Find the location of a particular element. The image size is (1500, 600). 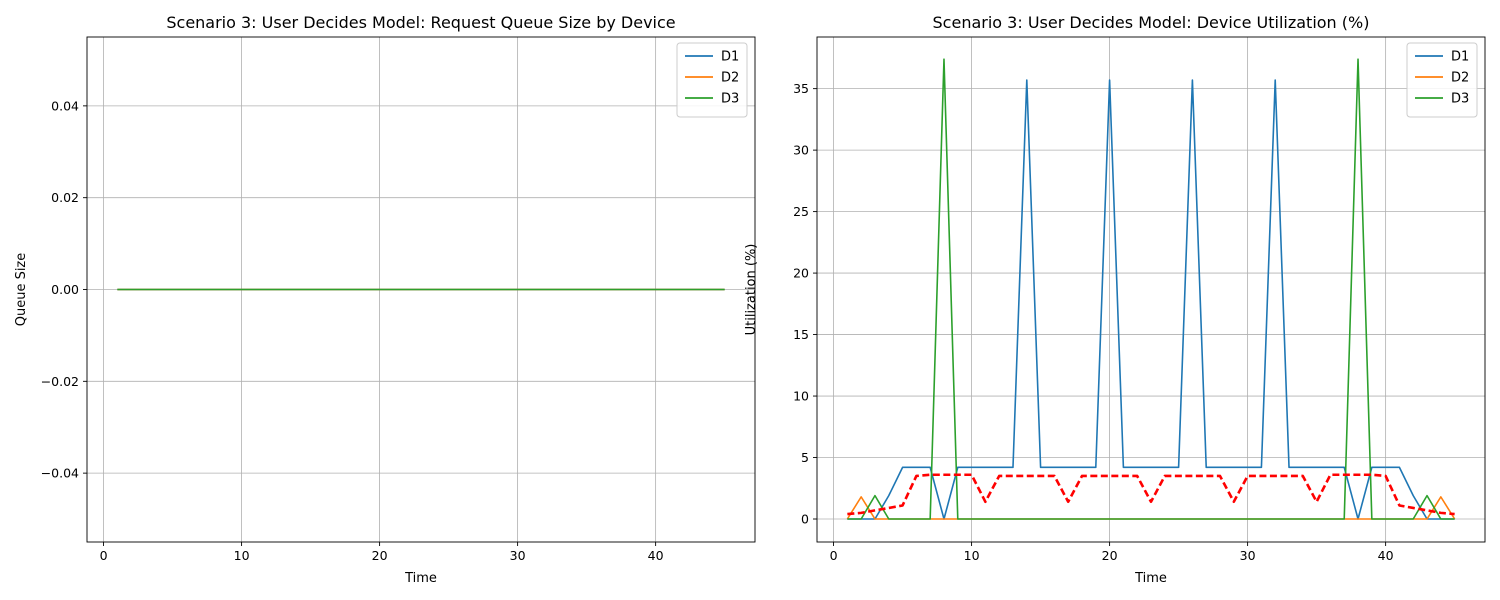

y-axis-label: Queue Size is located at coordinates (21, 290).